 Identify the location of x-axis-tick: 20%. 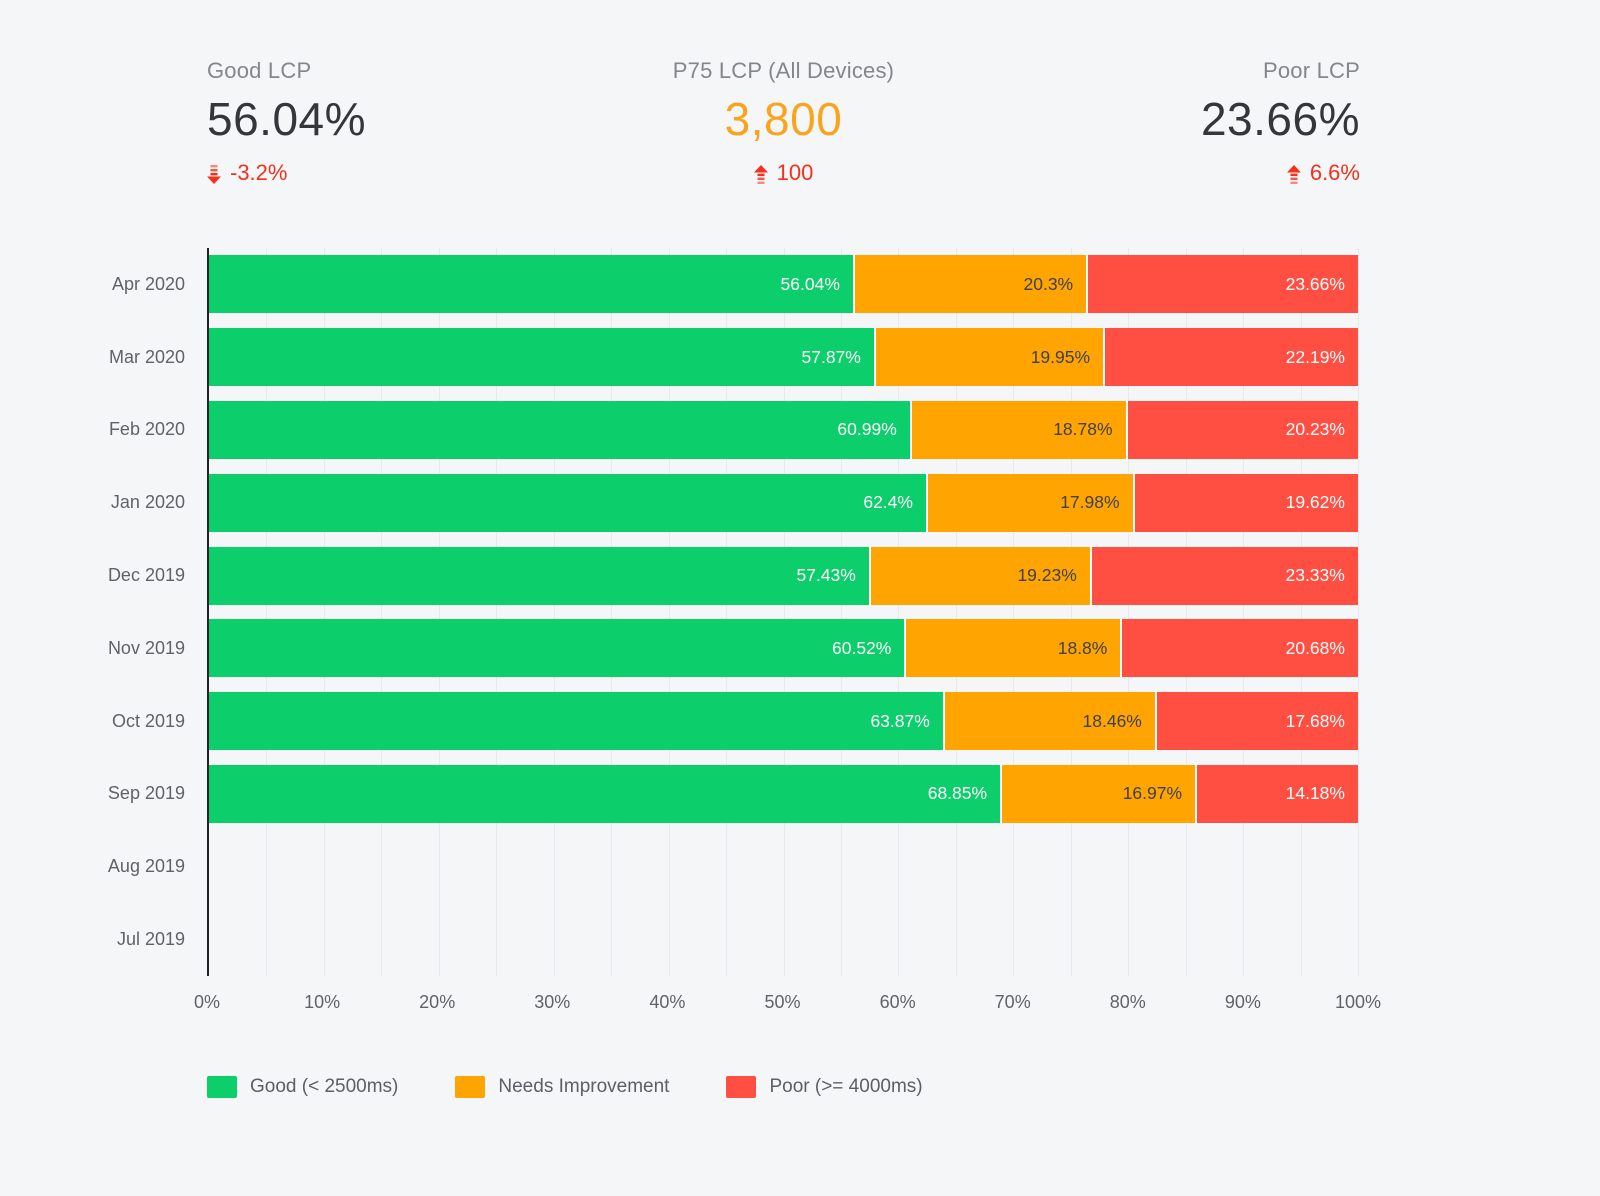
(437, 1001).